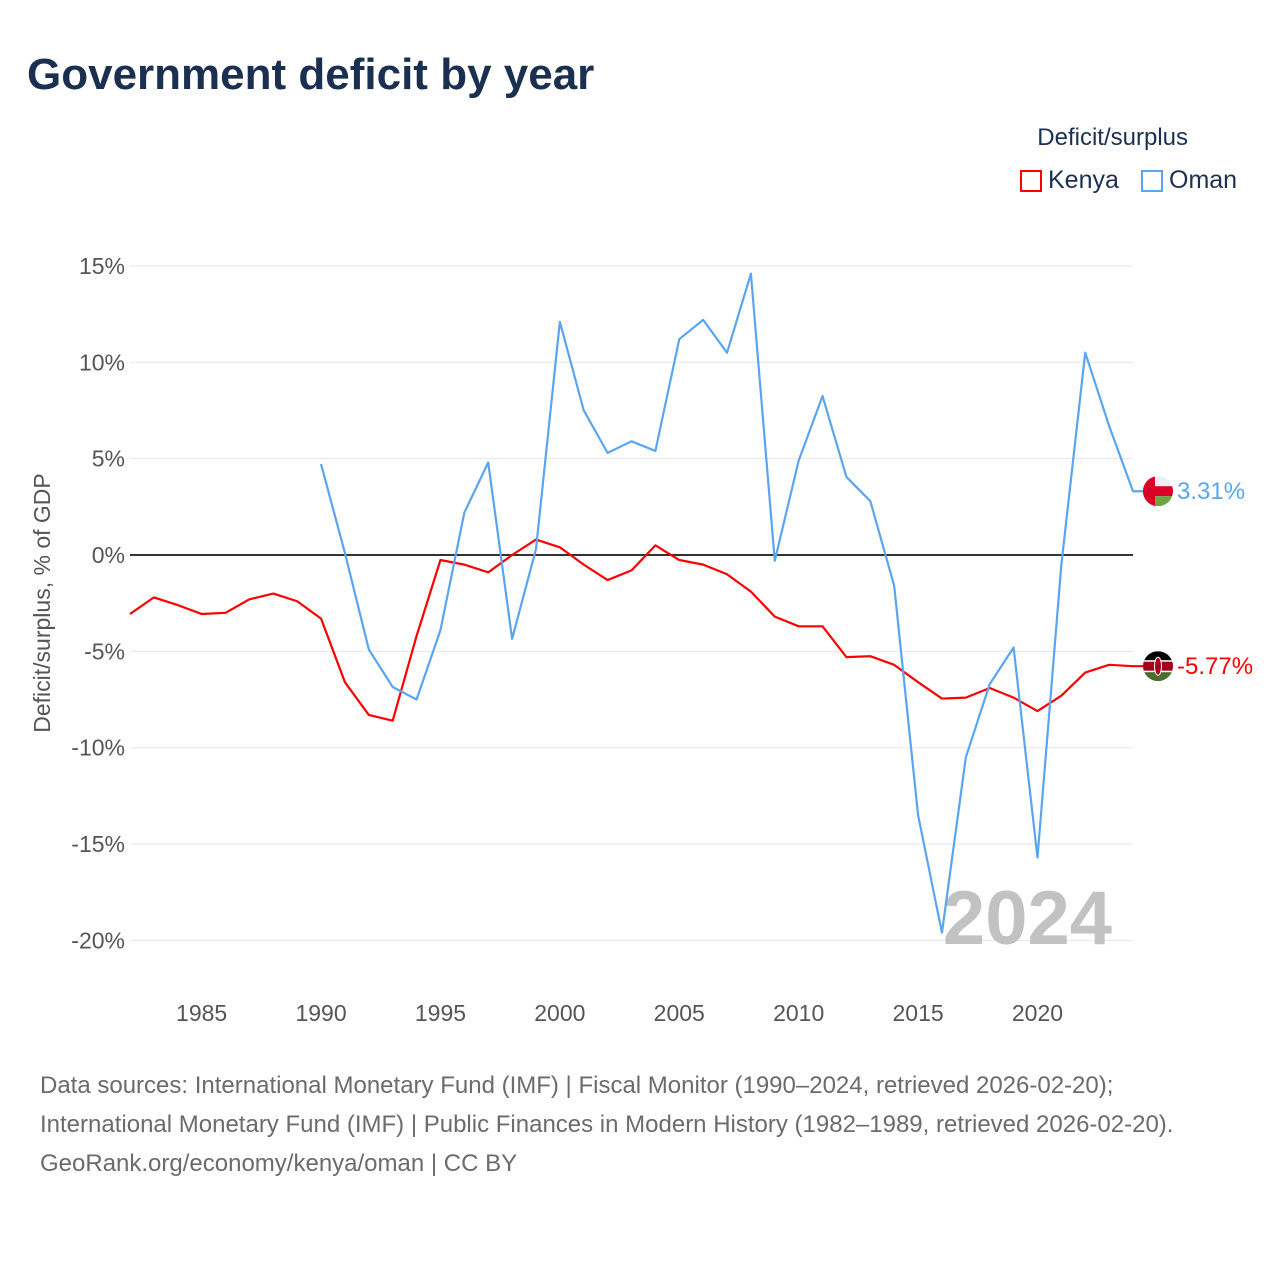  I want to click on y-tick-label: -10%, so click(98, 748).